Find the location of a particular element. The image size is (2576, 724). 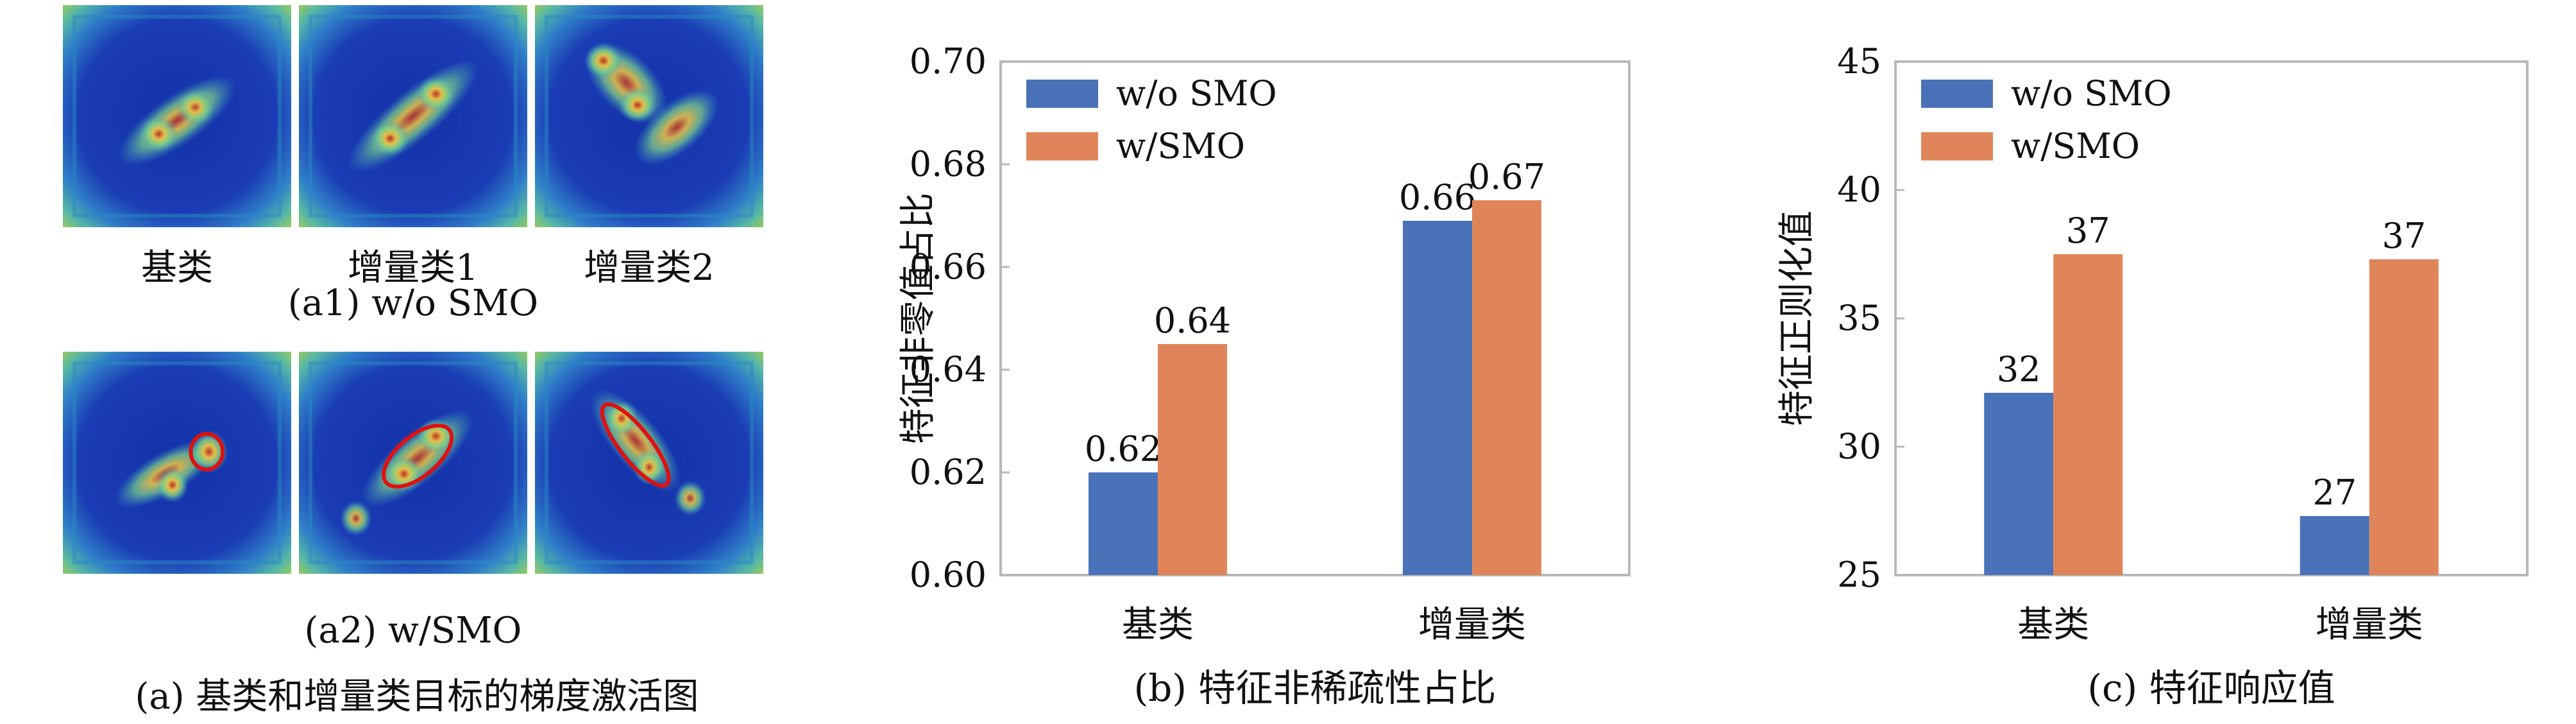

heatmap-incr1-w-smo is located at coordinates (413, 463).